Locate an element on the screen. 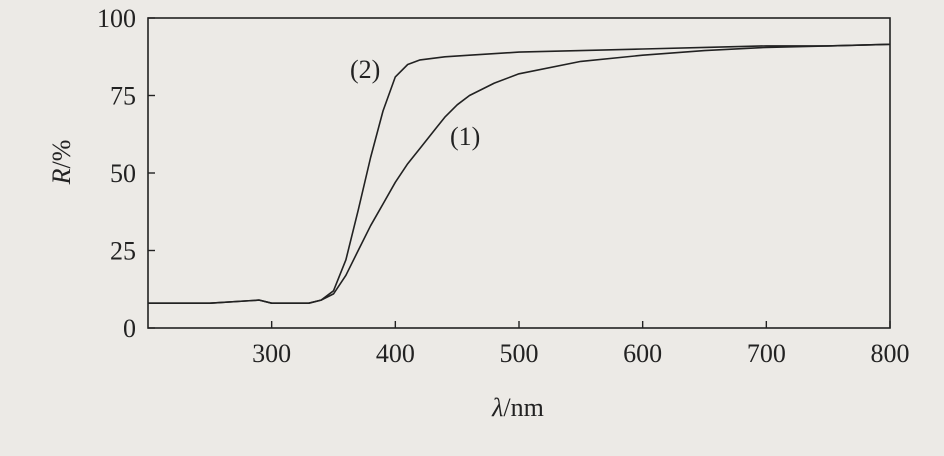 This screenshot has height=456, width=944. x-tick-label: 600 is located at coordinates (642, 353).